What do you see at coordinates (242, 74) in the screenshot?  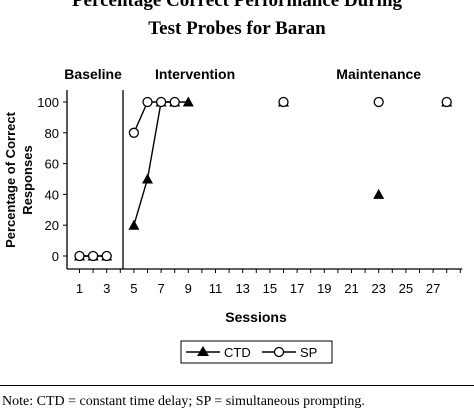 I see `phase-labels: Baseline Intervention Maintenance` at bounding box center [242, 74].